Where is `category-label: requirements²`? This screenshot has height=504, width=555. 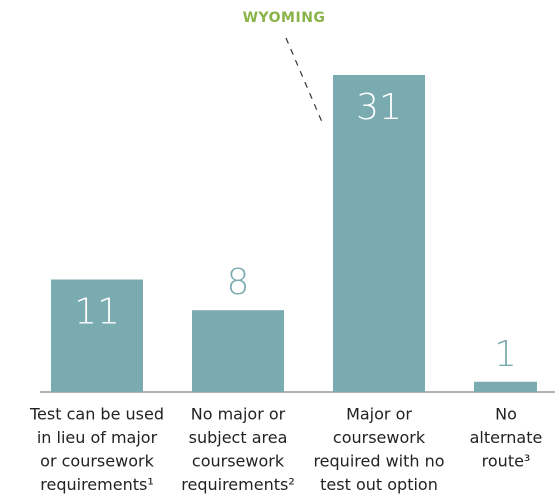
category-label: requirements² is located at coordinates (237, 484).